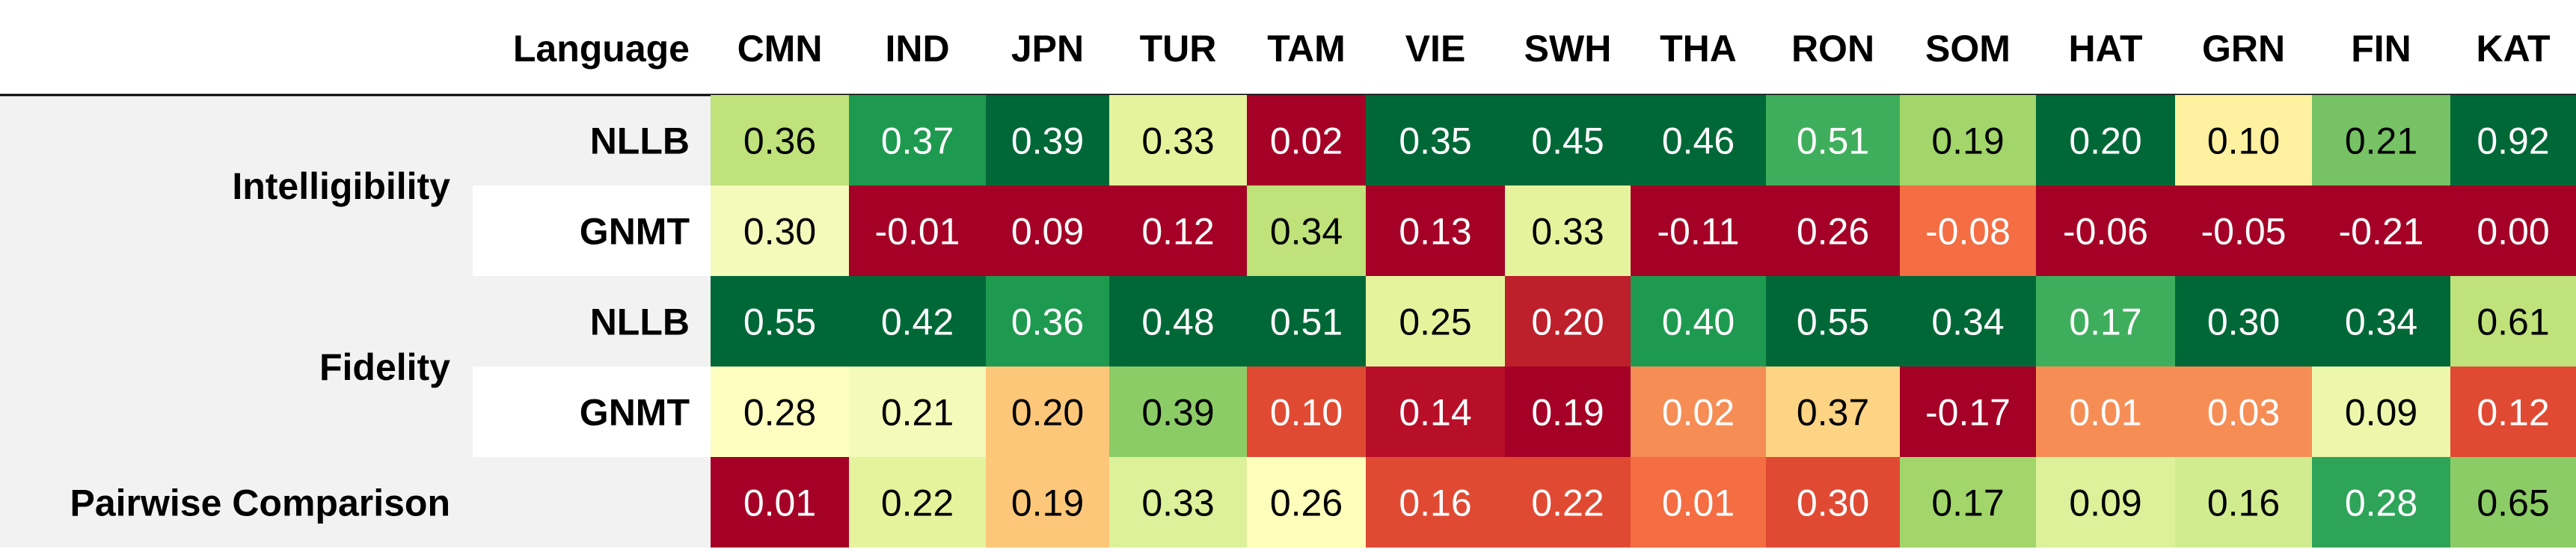 The height and width of the screenshot is (552, 2576). What do you see at coordinates (1178, 49) in the screenshot?
I see `column-label-tur: TUR` at bounding box center [1178, 49].